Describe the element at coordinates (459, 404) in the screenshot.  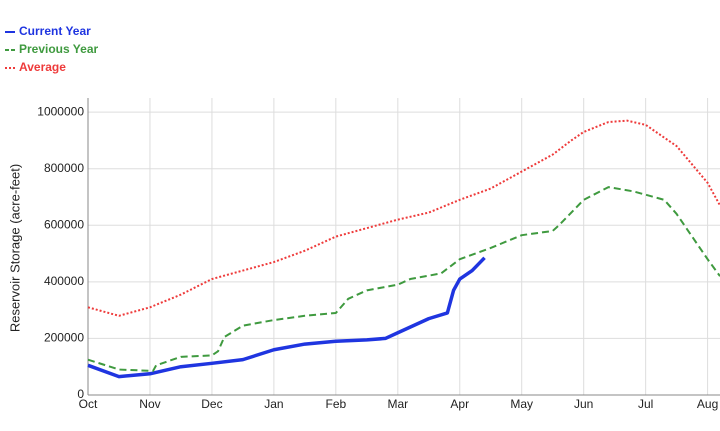
I see `x-tick-label: Apr` at that location.